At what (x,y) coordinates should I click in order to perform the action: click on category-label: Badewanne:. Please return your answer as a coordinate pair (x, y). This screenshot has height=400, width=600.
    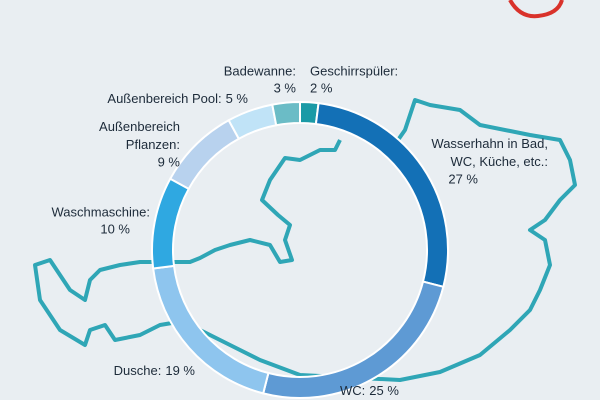
    Looking at the image, I should click on (260, 70).